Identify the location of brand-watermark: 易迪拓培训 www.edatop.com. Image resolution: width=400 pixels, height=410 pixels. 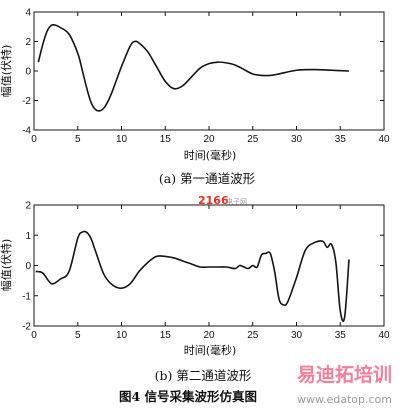
(344, 384).